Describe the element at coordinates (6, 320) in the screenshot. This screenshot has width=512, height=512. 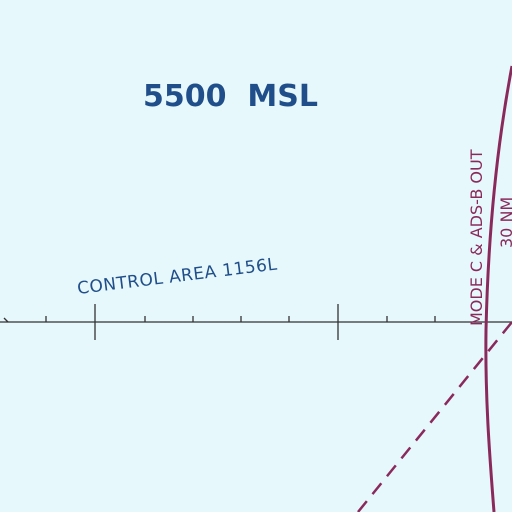
I see `scale-tick-minor` at that location.